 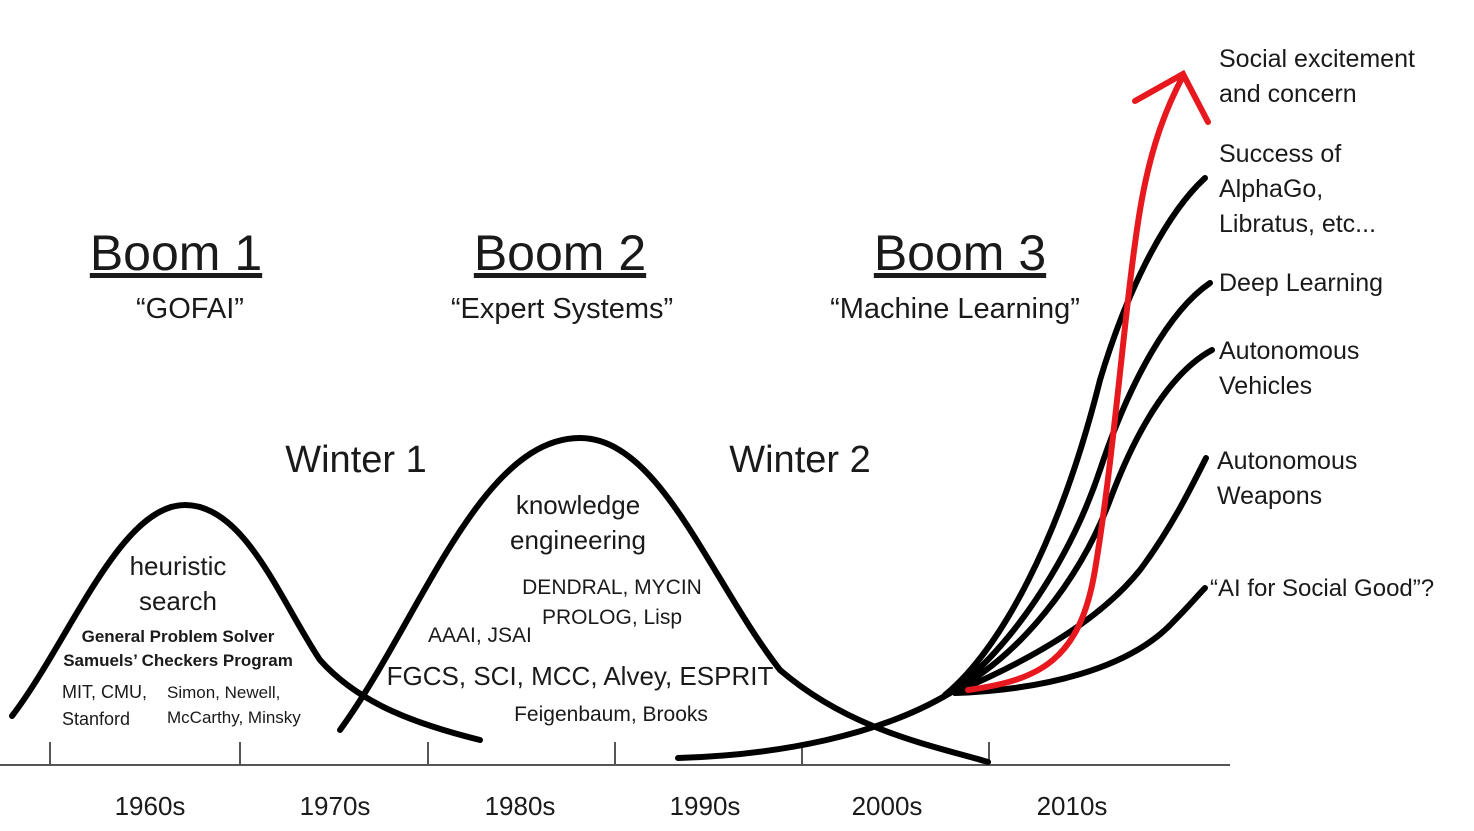 What do you see at coordinates (705, 806) in the screenshot?
I see `tick-label-1990s: 1990s` at bounding box center [705, 806].